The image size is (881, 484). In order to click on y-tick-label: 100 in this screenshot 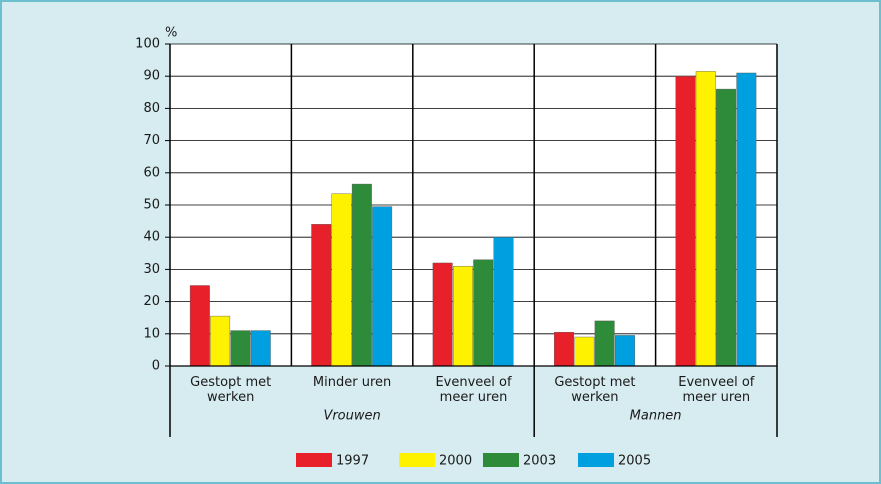, I will do `click(147, 44)`.